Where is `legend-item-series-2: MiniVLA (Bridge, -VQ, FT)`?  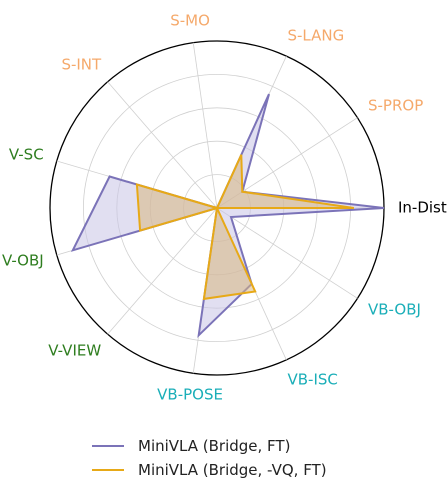 legend-item-series-2: MiniVLA (Bridge, -VQ, FT) is located at coordinates (209, 470).